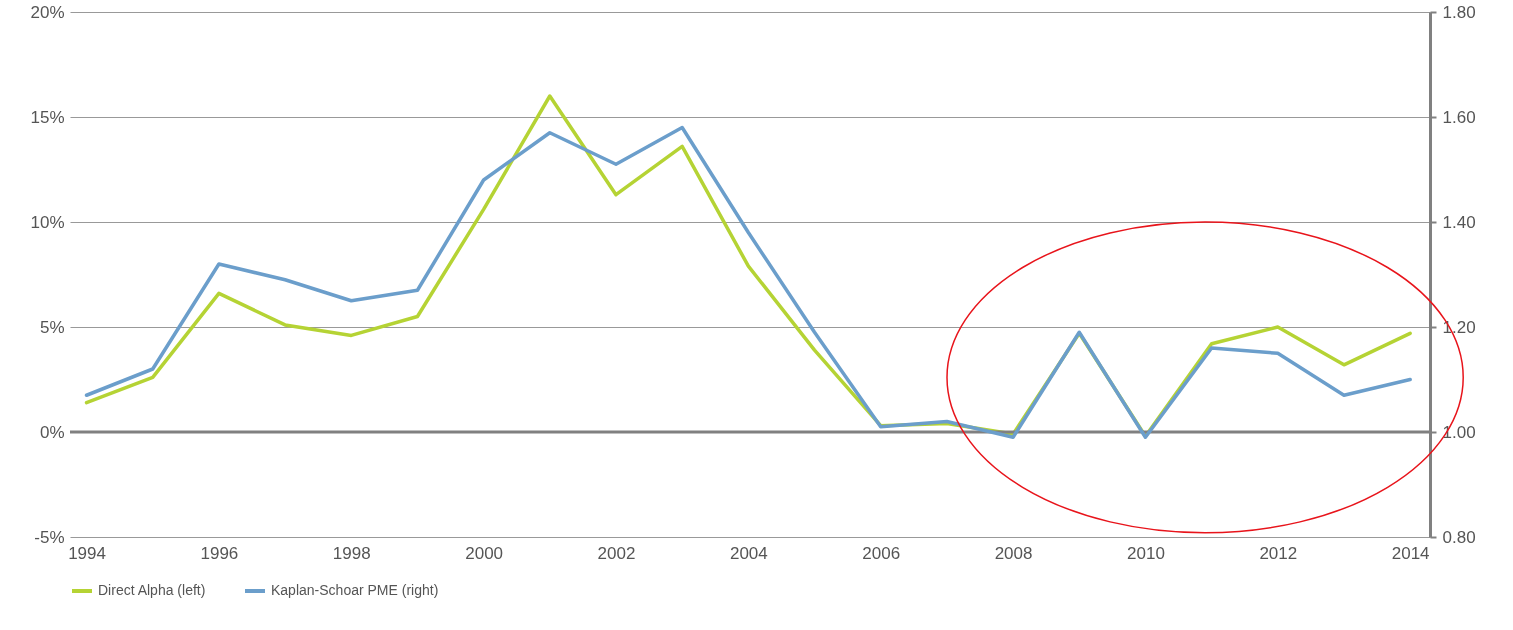 The width and height of the screenshot is (1513, 630). What do you see at coordinates (881, 553) in the screenshot?
I see `x-tick-label: 2006` at bounding box center [881, 553].